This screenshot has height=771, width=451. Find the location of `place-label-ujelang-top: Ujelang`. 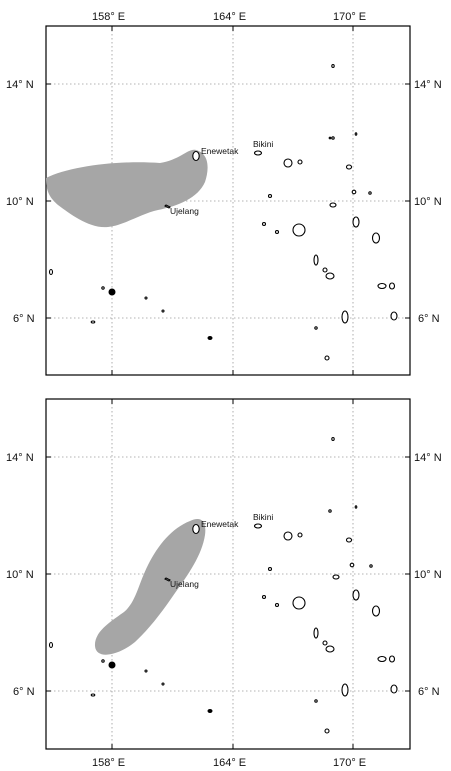

place-label-ujelang-top: Ujelang is located at coordinates (184, 211).